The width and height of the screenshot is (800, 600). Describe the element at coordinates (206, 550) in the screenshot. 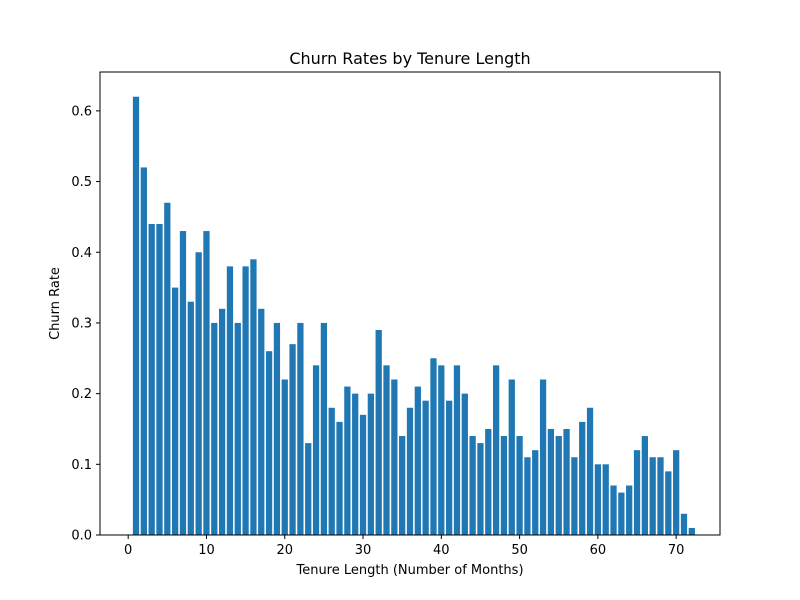

I see `x-tick-label: 10` at that location.